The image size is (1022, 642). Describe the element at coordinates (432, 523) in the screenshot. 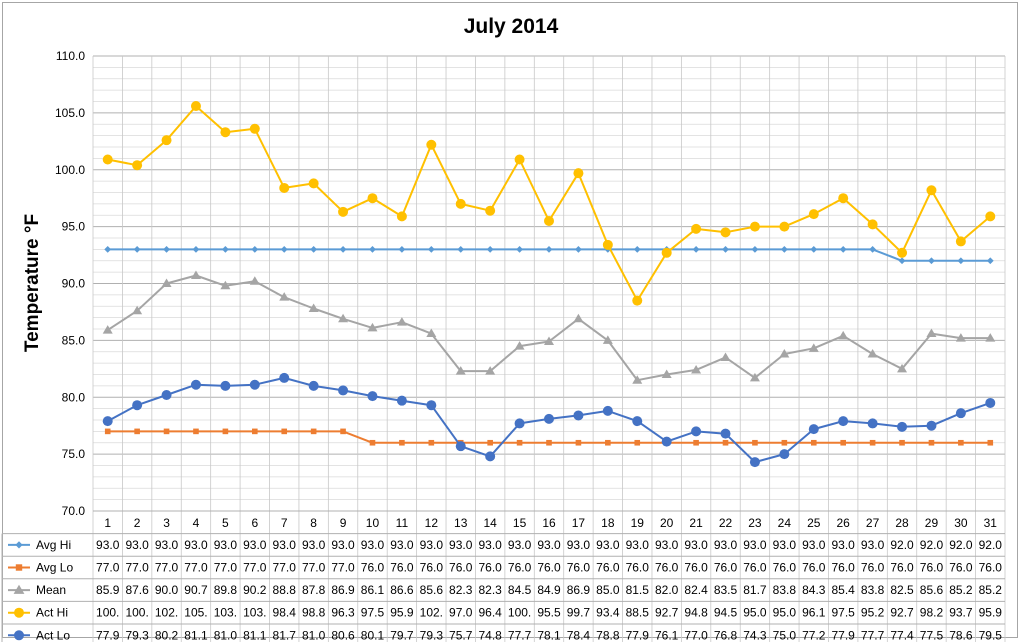

I see `x-tick-label: 12` at that location.